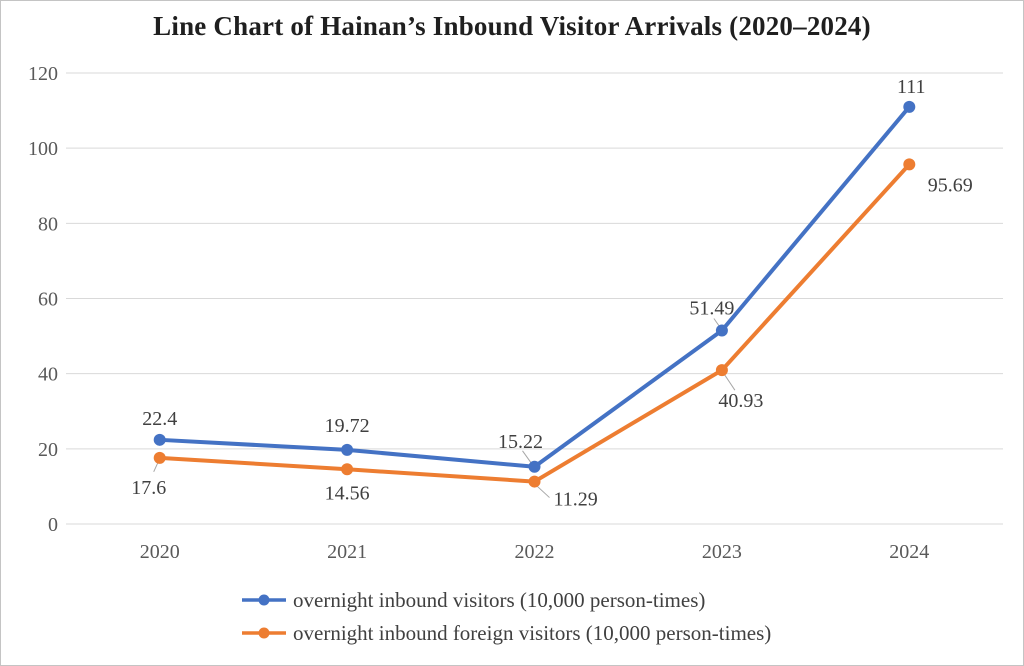 Image resolution: width=1024 pixels, height=666 pixels. Describe the element at coordinates (48, 300) in the screenshot. I see `y-axis-tick-label: 60` at that location.